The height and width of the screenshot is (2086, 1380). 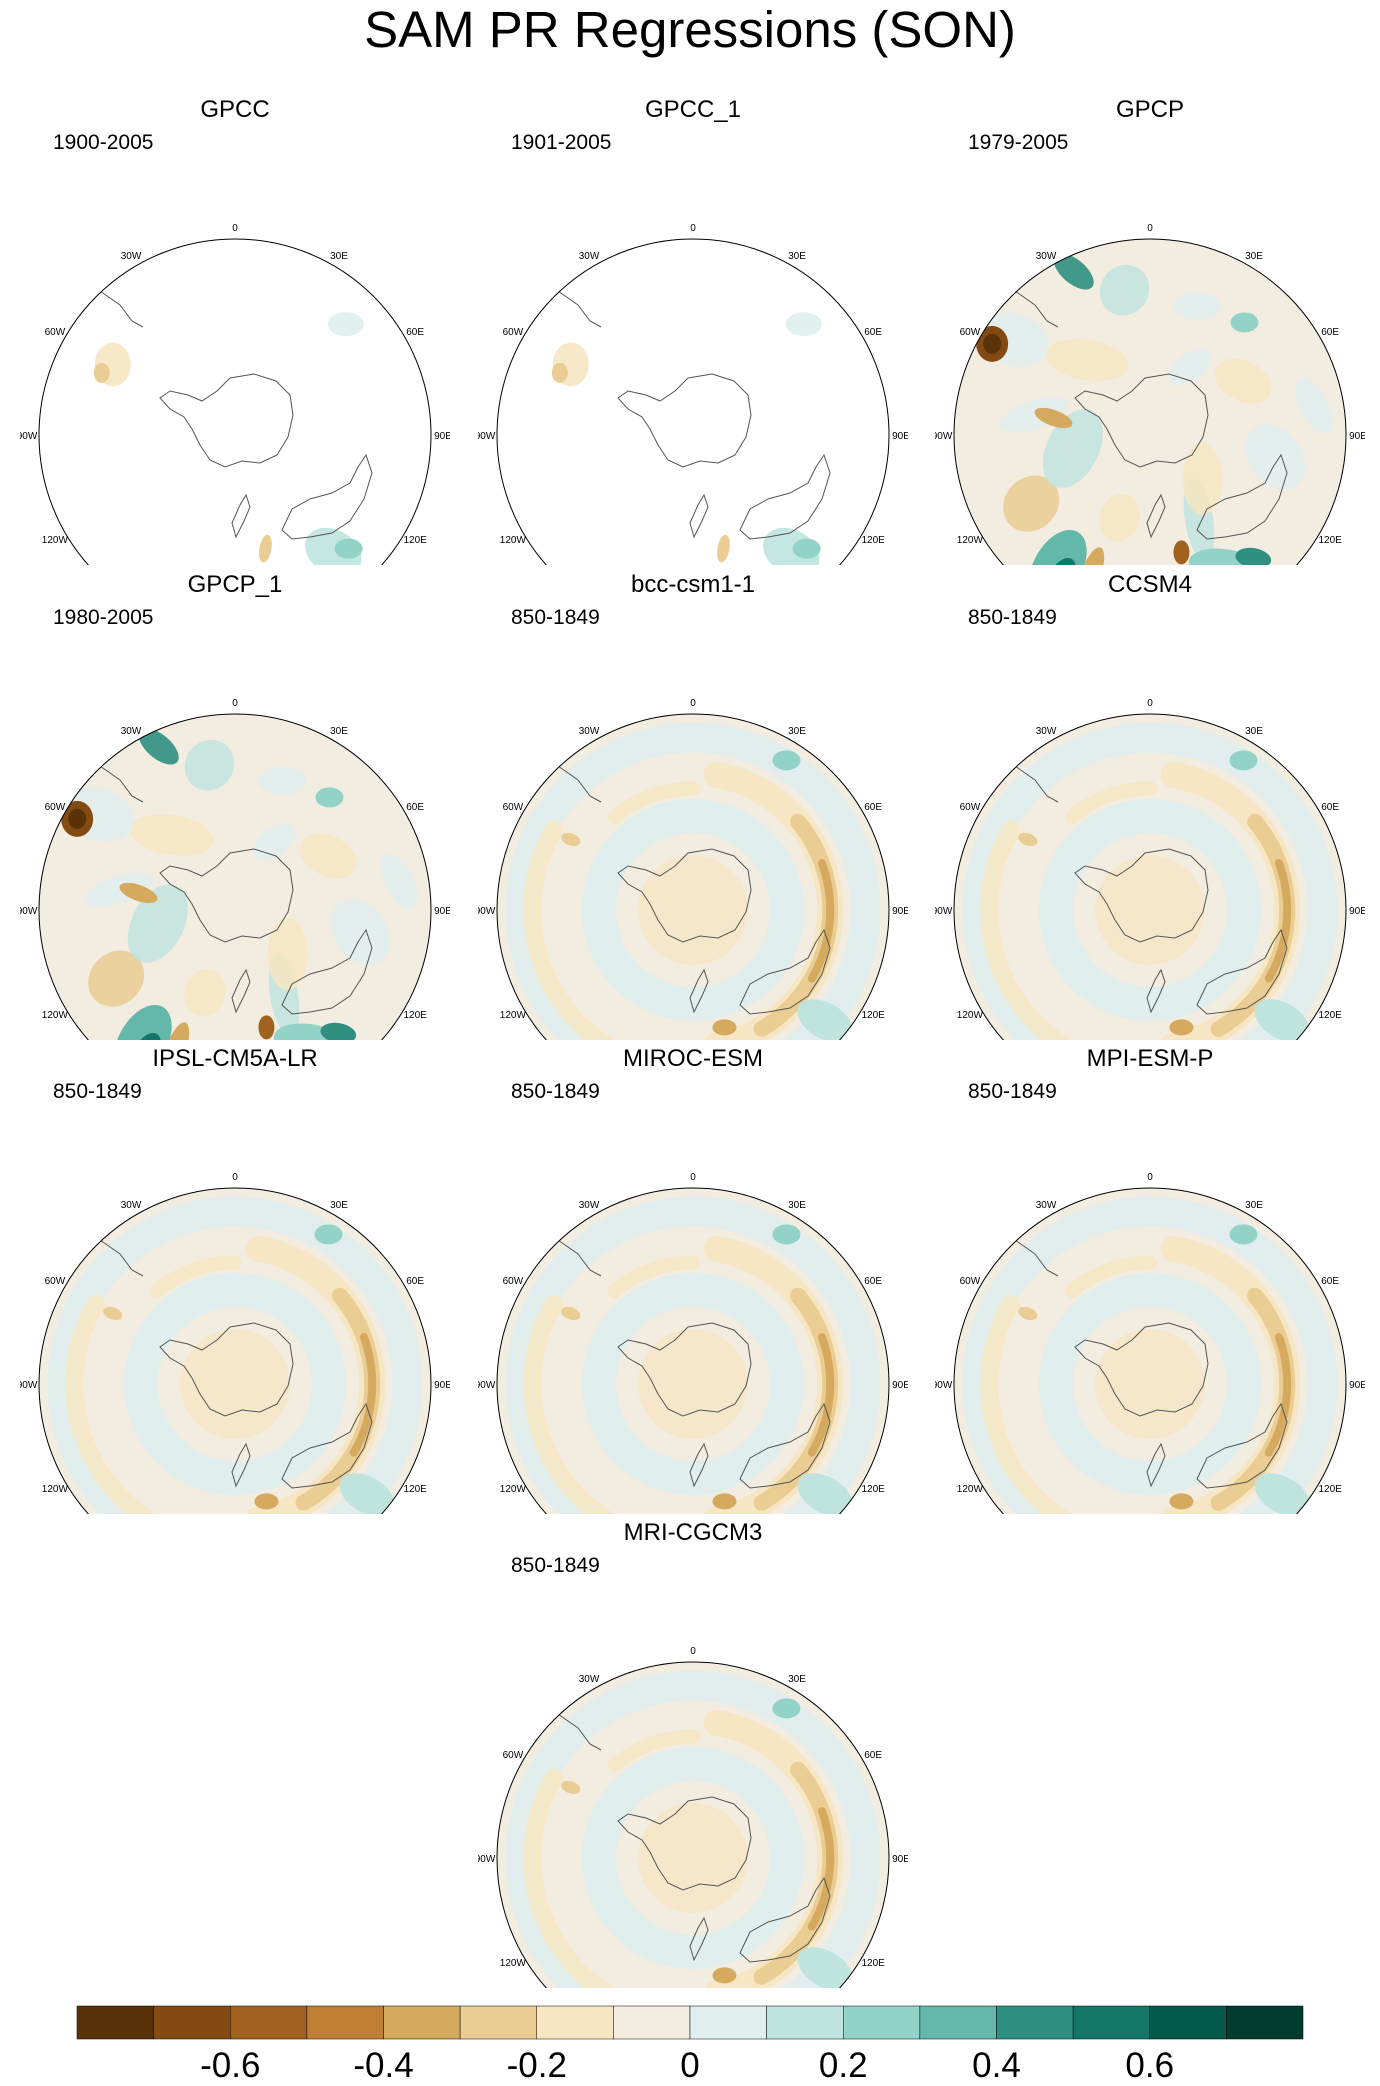 What do you see at coordinates (561, 142) in the screenshot?
I see `panel-period: 1901-2005` at bounding box center [561, 142].